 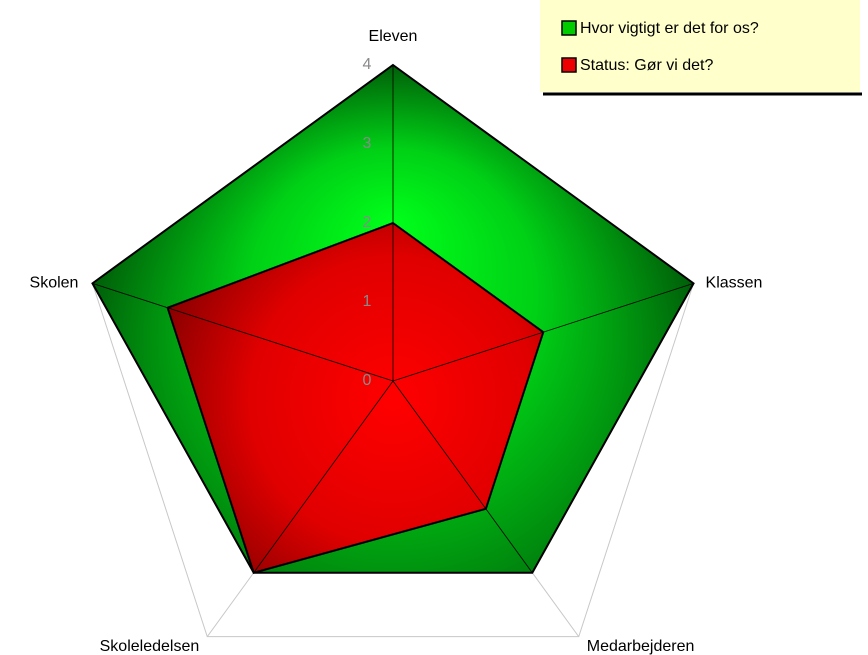 I want to click on legend-label: Status: Gør vi det?, so click(x=646, y=65).